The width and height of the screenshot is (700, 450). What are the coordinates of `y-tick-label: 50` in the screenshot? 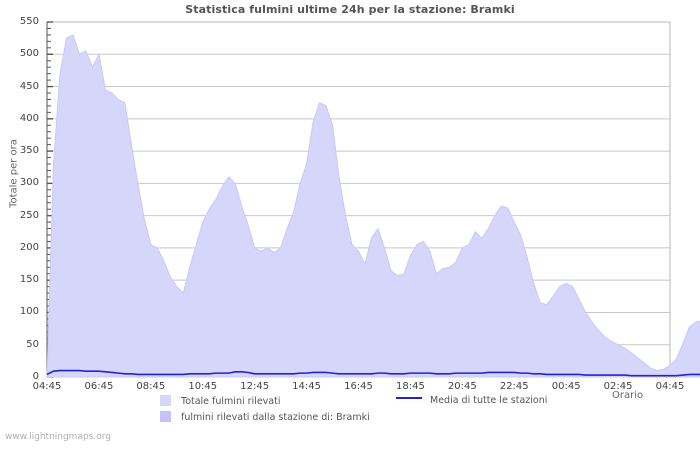 It's located at (32, 344).